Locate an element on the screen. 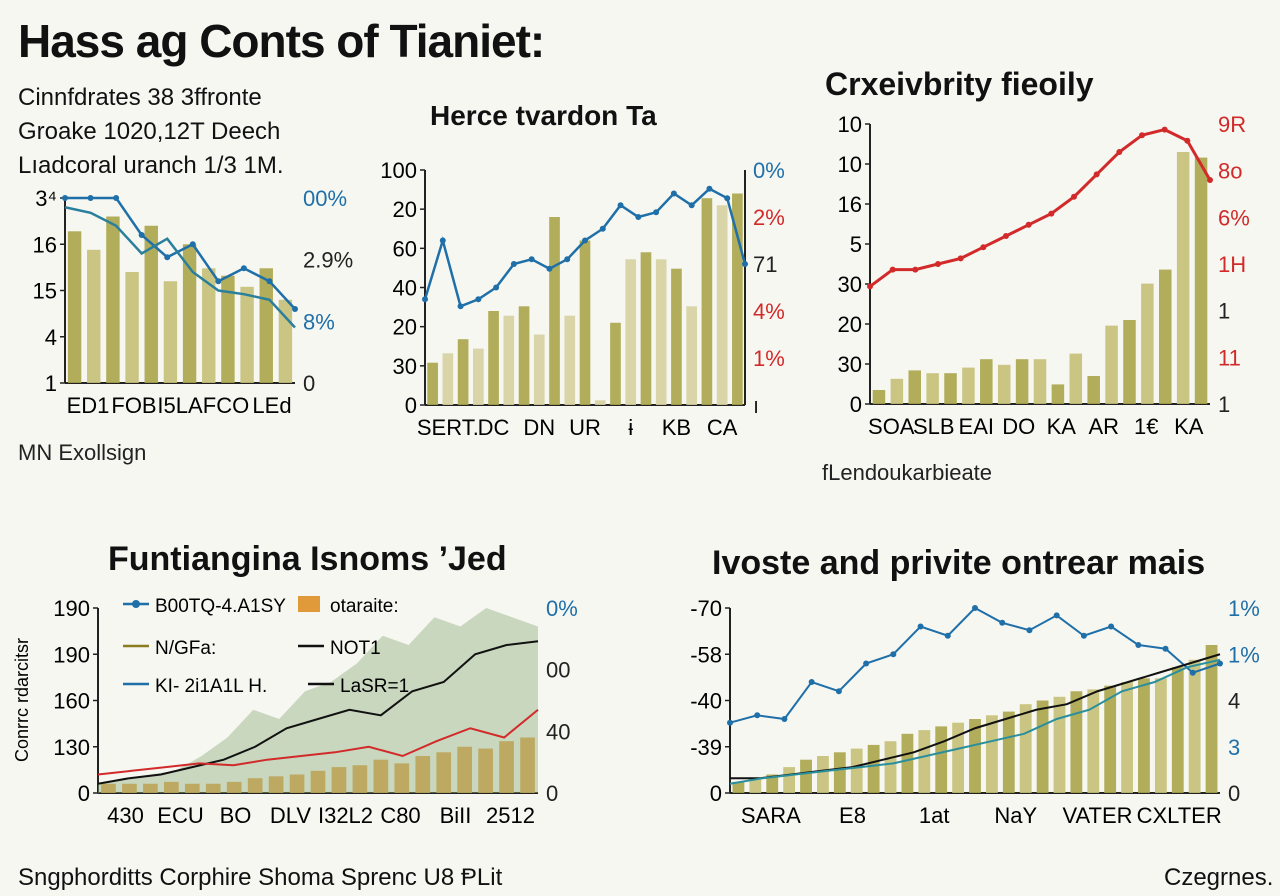 The height and width of the screenshot is (896, 1280). x-tick-label: DO is located at coordinates (1018, 426).